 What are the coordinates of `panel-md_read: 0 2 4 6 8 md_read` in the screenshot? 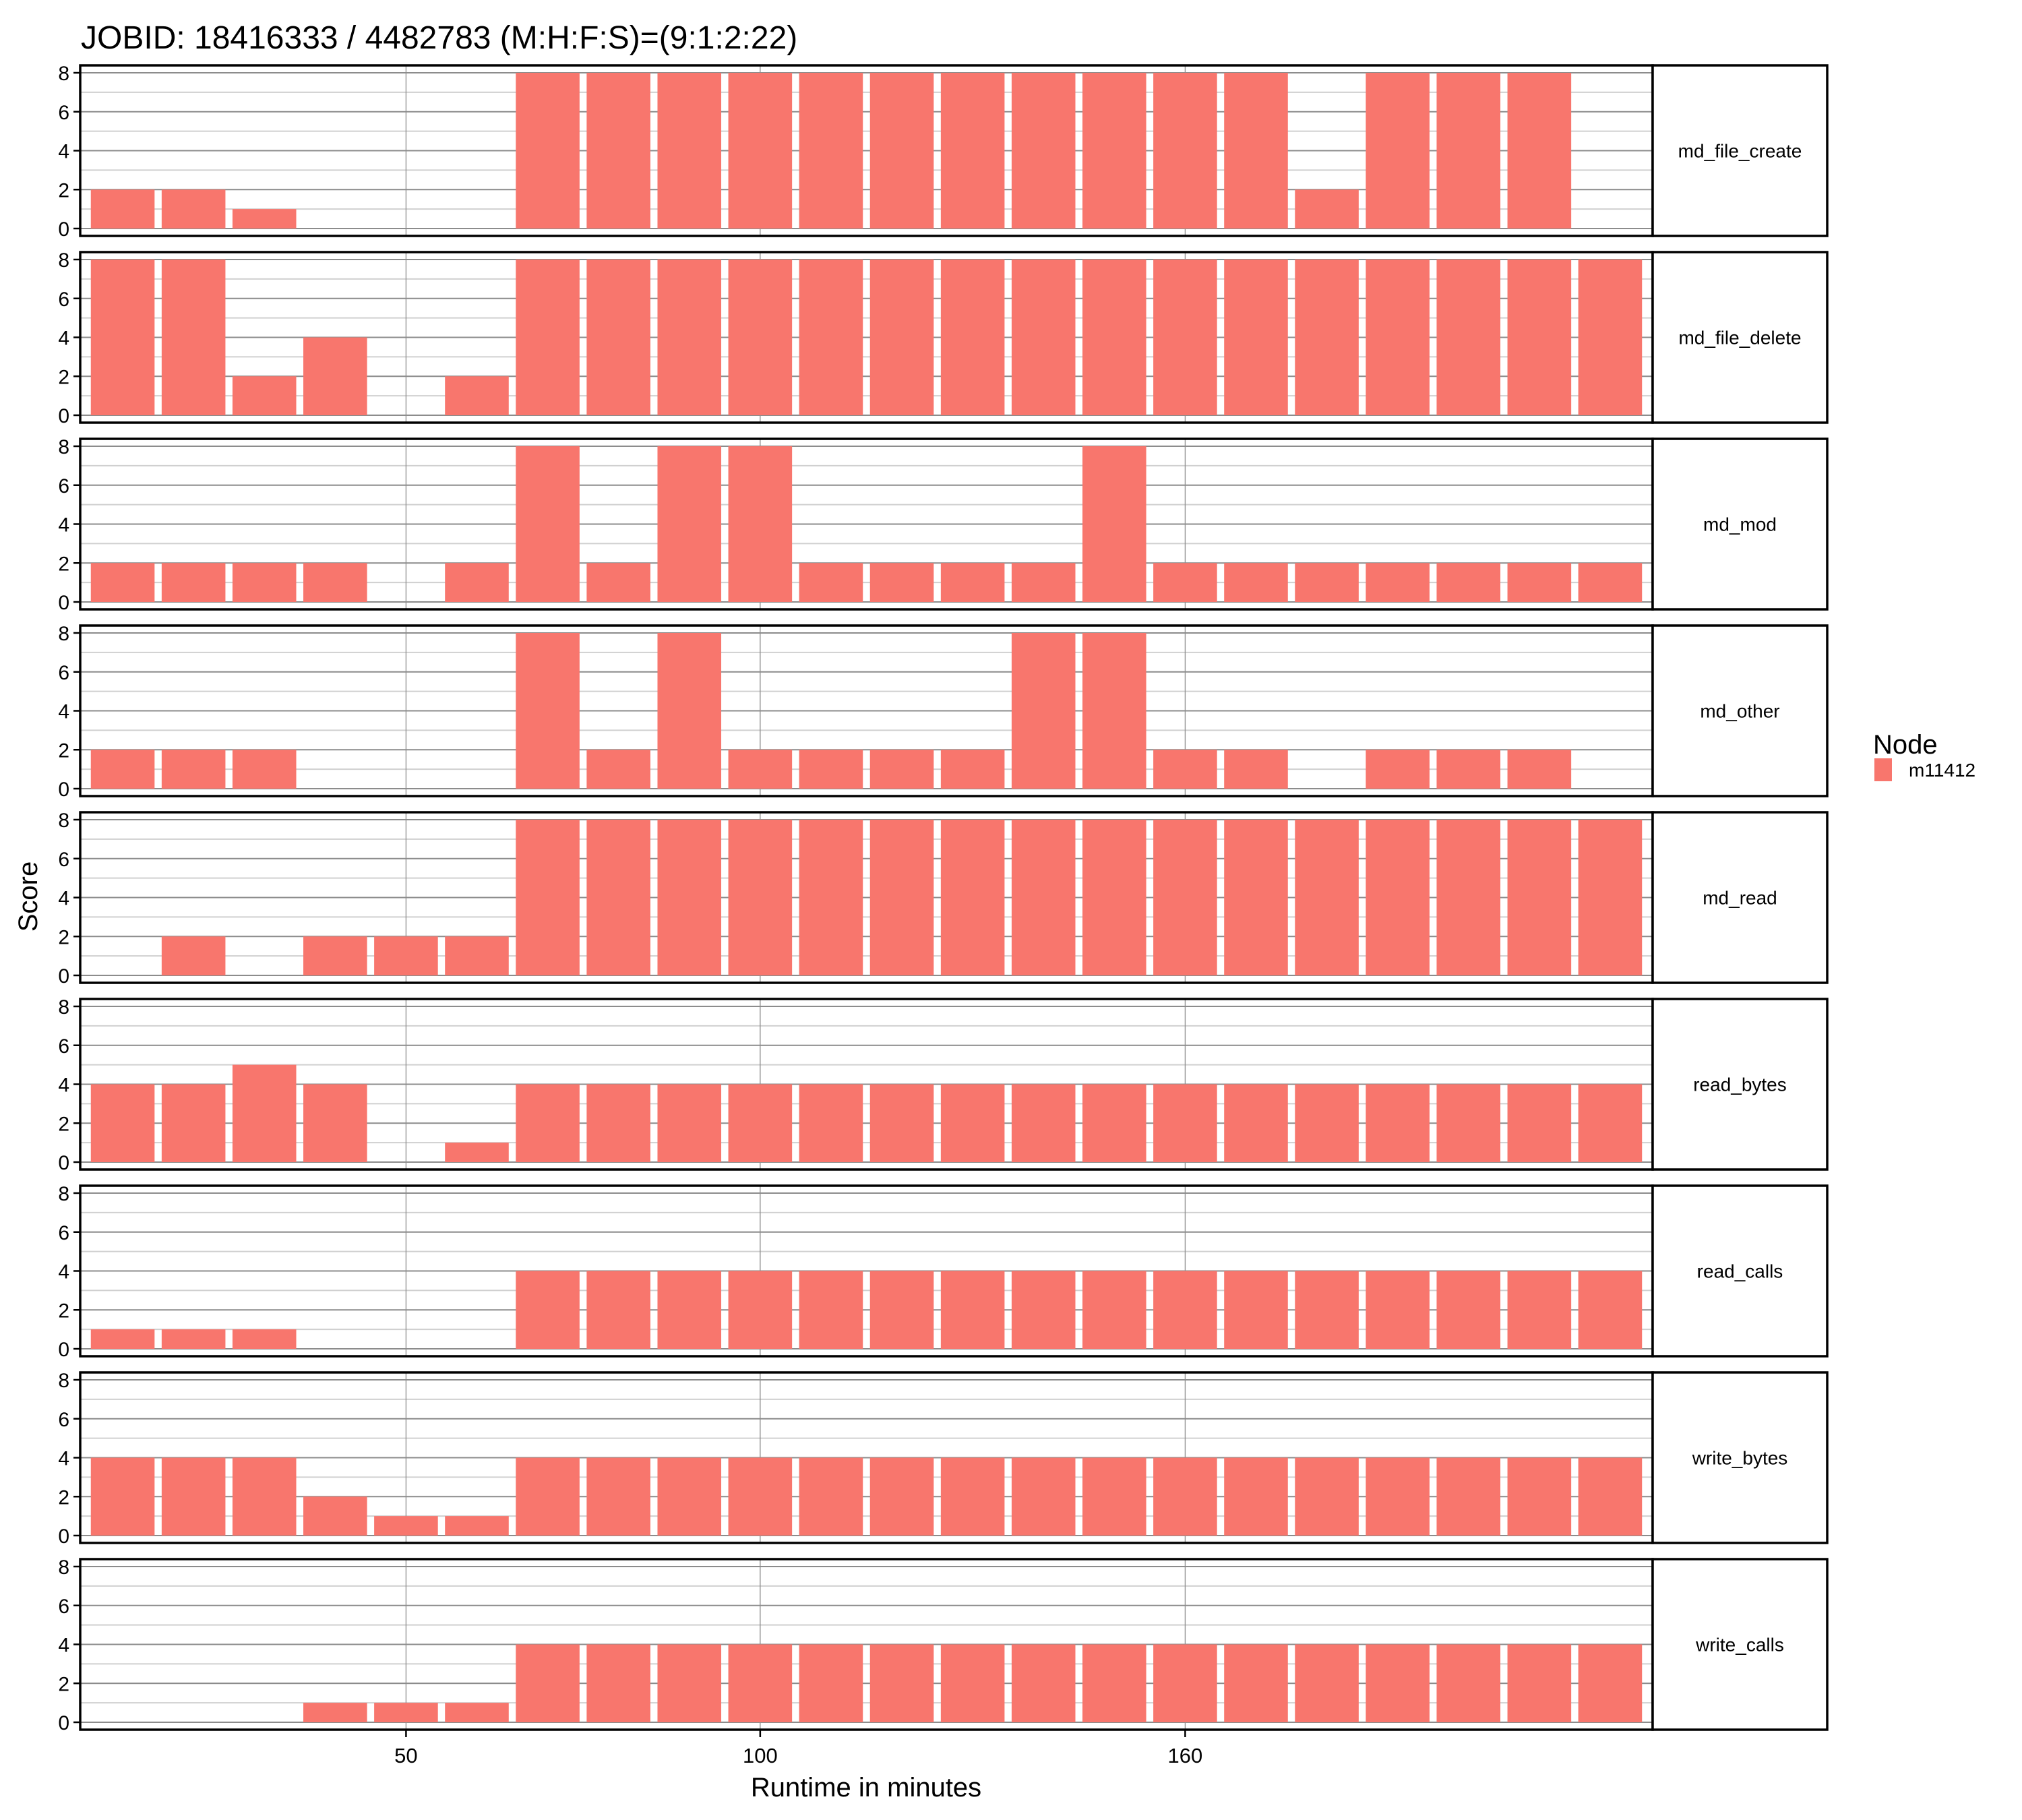 It's located at (944, 899).